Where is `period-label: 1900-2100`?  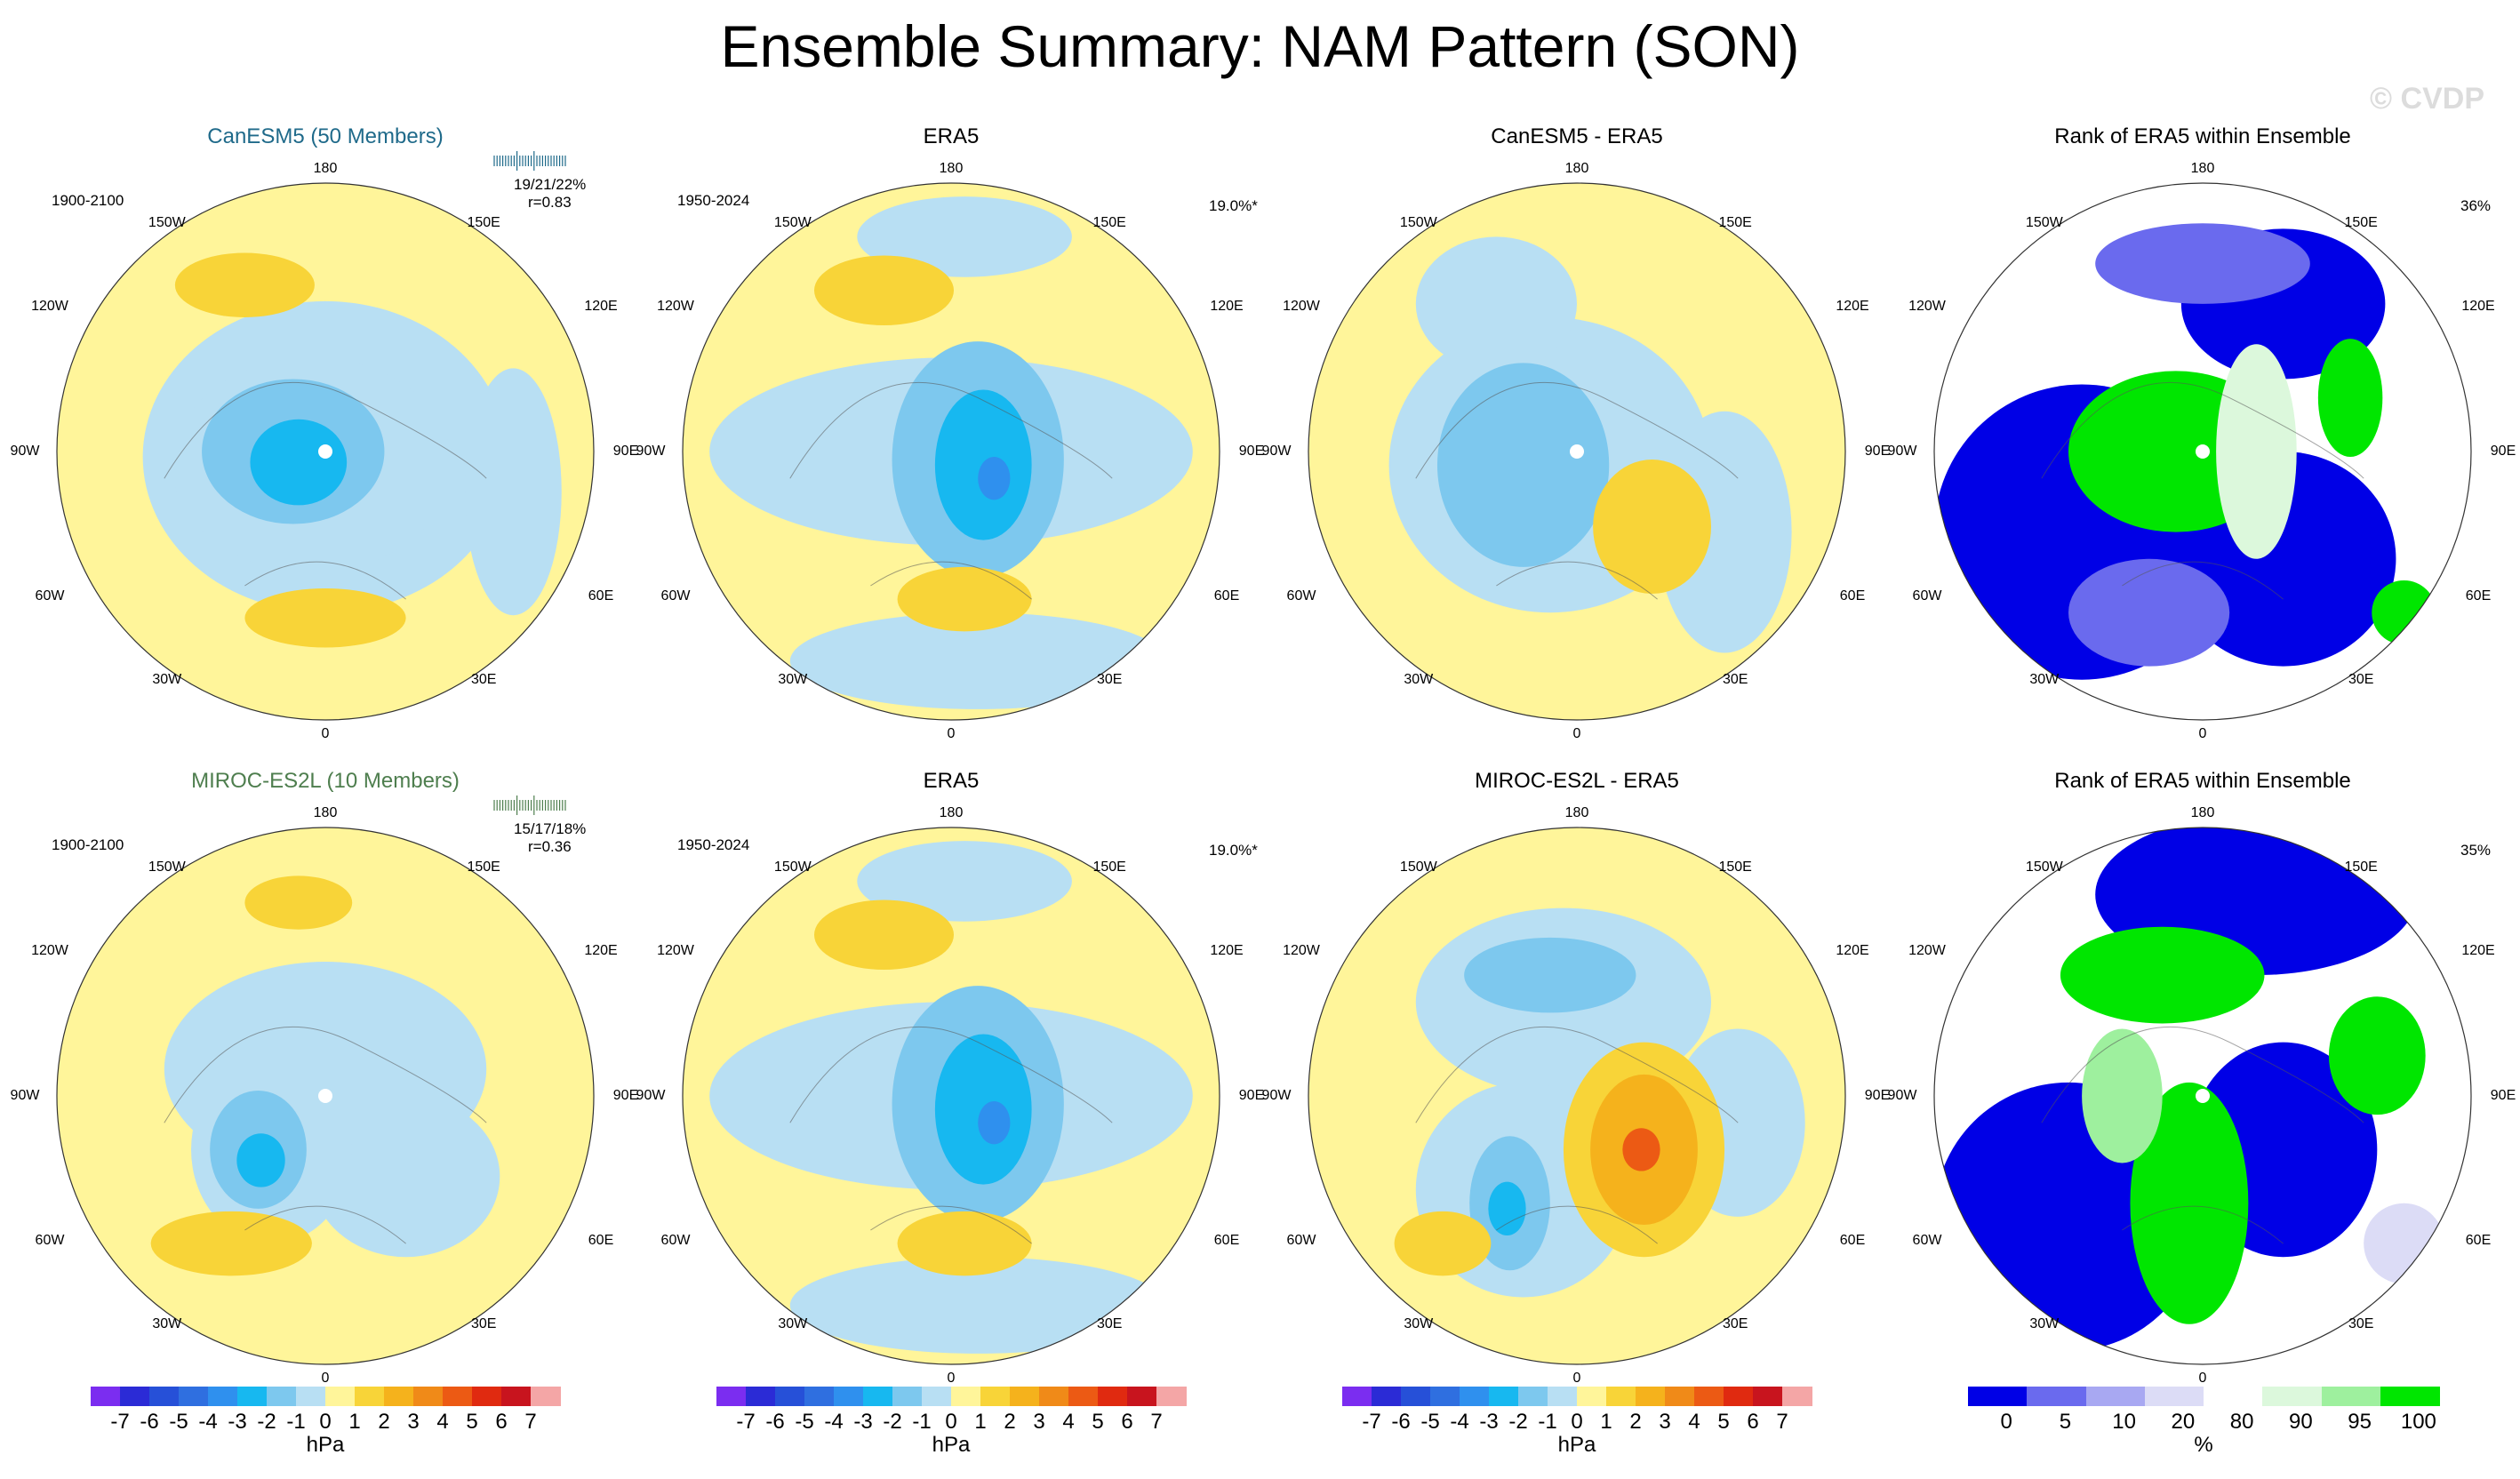 period-label: 1900-2100 is located at coordinates (88, 200).